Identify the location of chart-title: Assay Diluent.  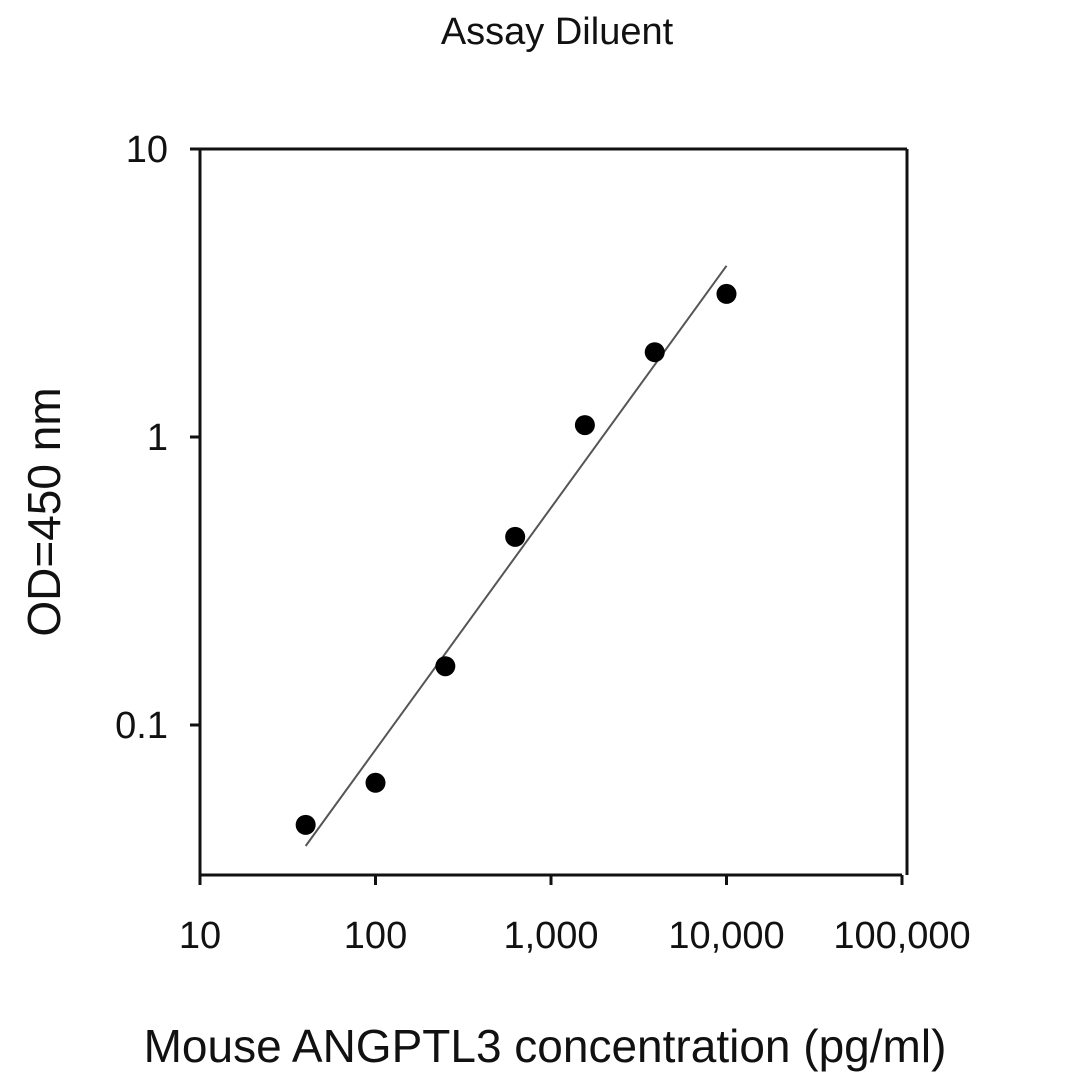
(557, 32).